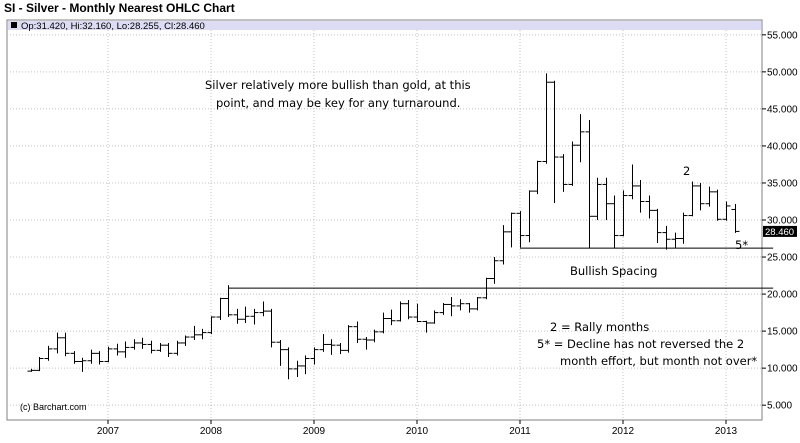 This screenshot has height=443, width=800. I want to click on y-tick-label: 15.000, so click(782, 332).